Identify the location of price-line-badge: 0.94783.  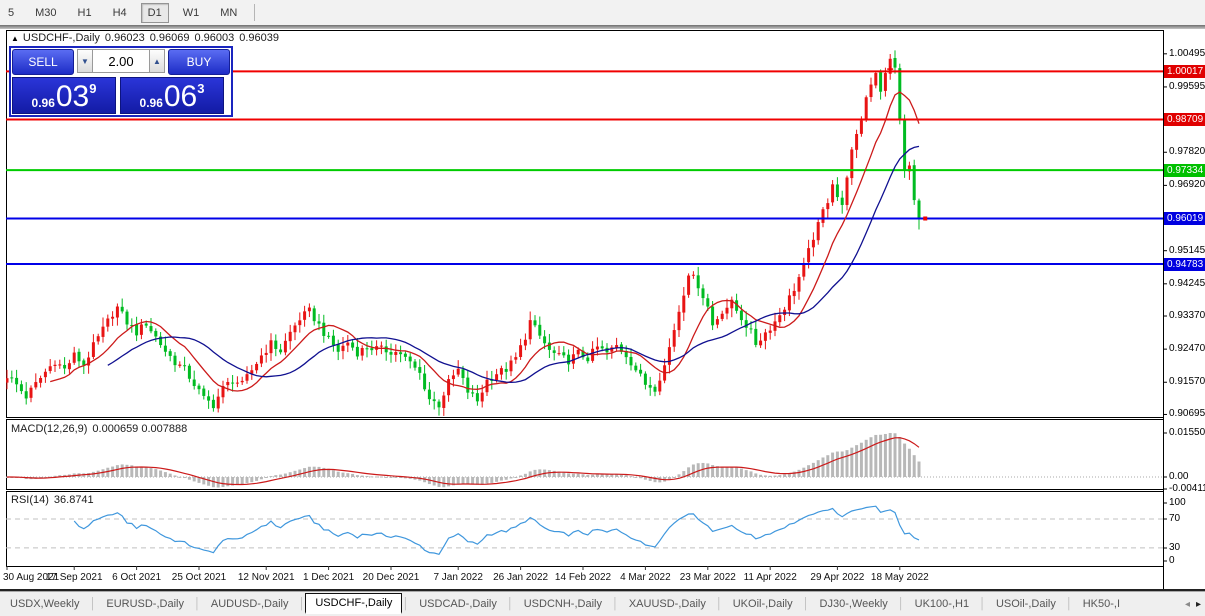
(1184, 264).